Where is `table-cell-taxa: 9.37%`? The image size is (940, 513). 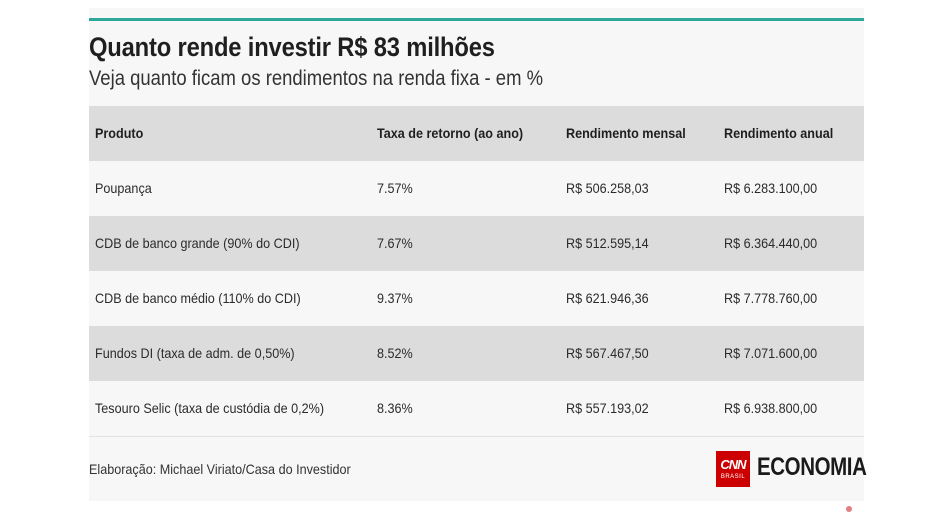
table-cell-taxa: 9.37% is located at coordinates (395, 298).